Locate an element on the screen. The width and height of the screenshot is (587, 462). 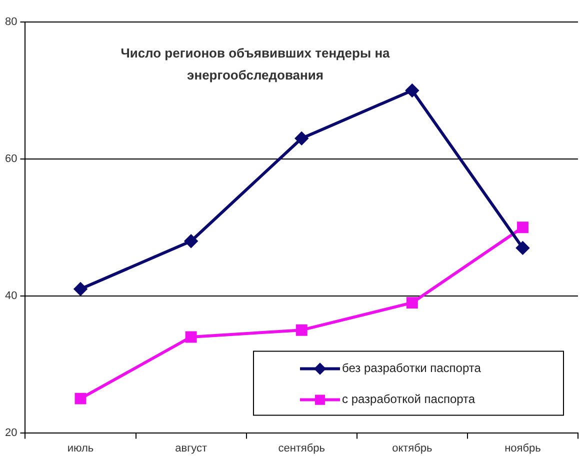
x-tick-label: сентябрь is located at coordinates (302, 448).